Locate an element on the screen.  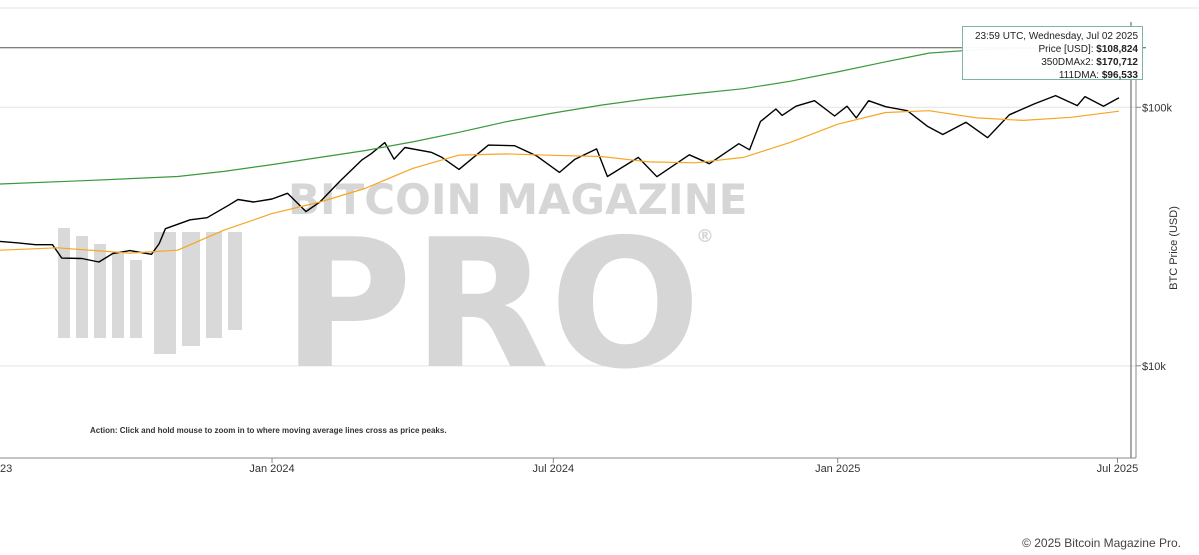
x-tick-label: Jul 2024 is located at coordinates (554, 469).